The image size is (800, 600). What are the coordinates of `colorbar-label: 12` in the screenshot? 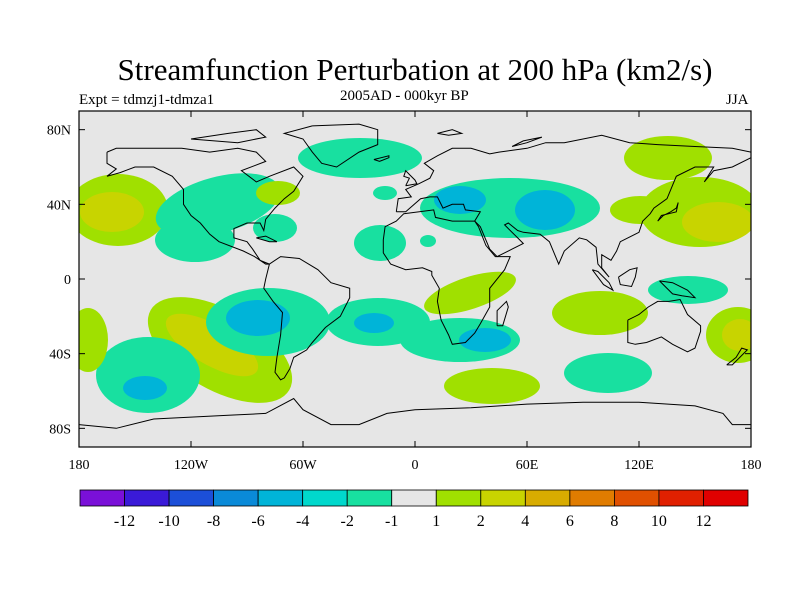 It's located at (704, 521).